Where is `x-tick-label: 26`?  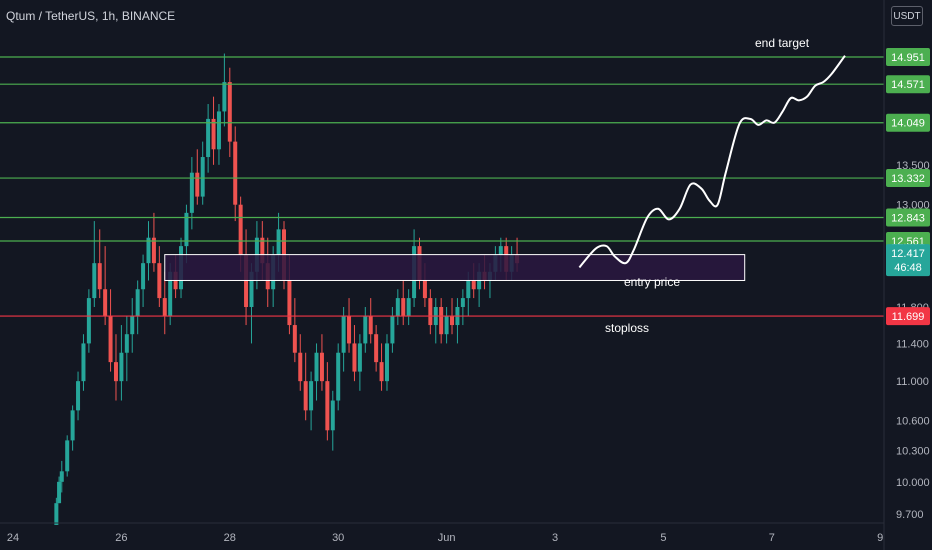 x-tick-label: 26 is located at coordinates (121, 538).